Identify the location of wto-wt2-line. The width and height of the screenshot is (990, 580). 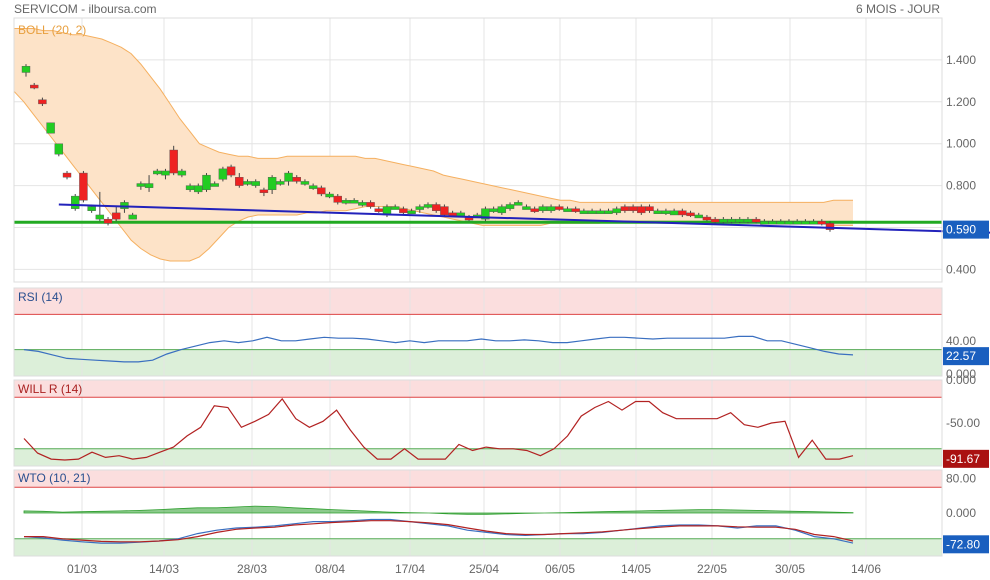
(439, 531).